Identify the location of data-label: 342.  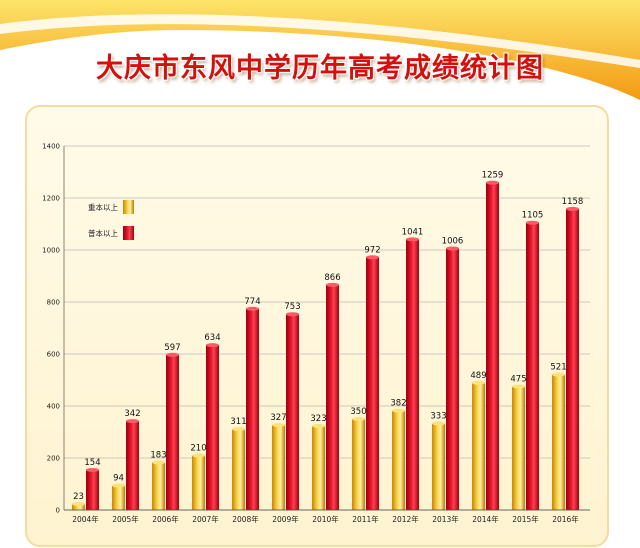
(132, 414).